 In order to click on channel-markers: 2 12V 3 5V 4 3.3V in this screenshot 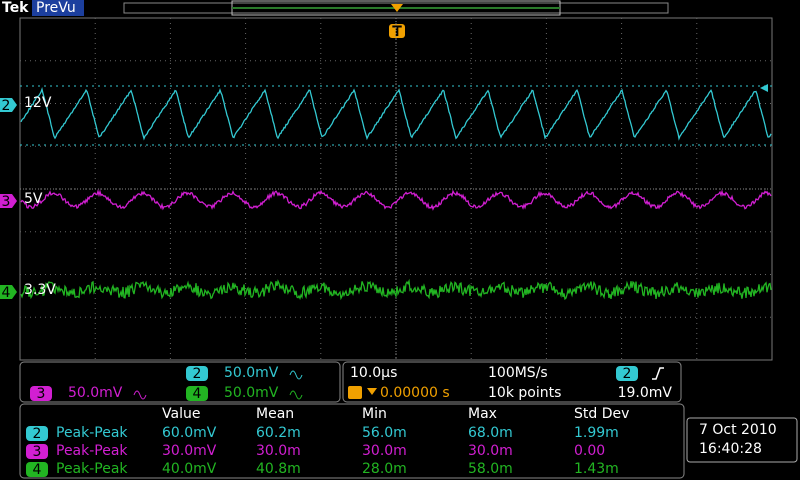, I will do `click(28, 198)`.